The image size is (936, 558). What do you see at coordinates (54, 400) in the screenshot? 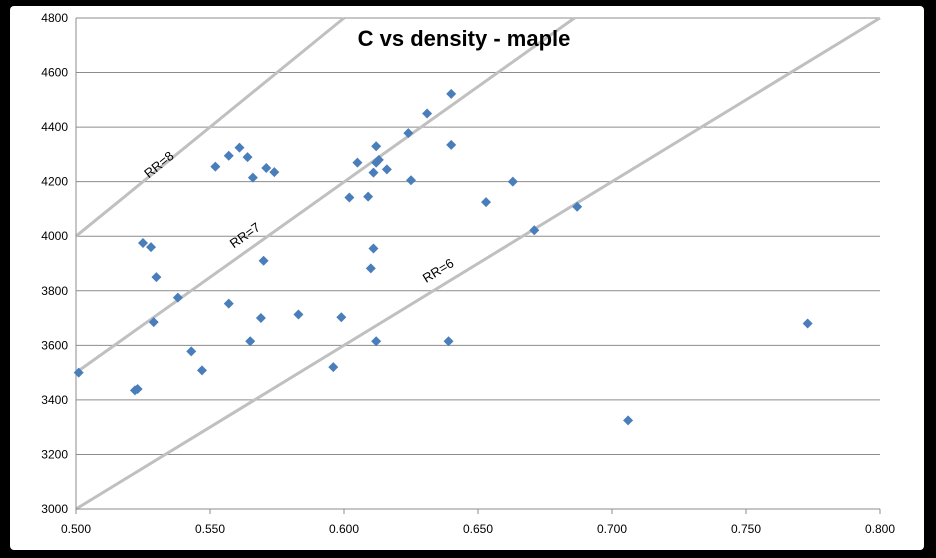
I see `y-tick-label: 3400` at bounding box center [54, 400].